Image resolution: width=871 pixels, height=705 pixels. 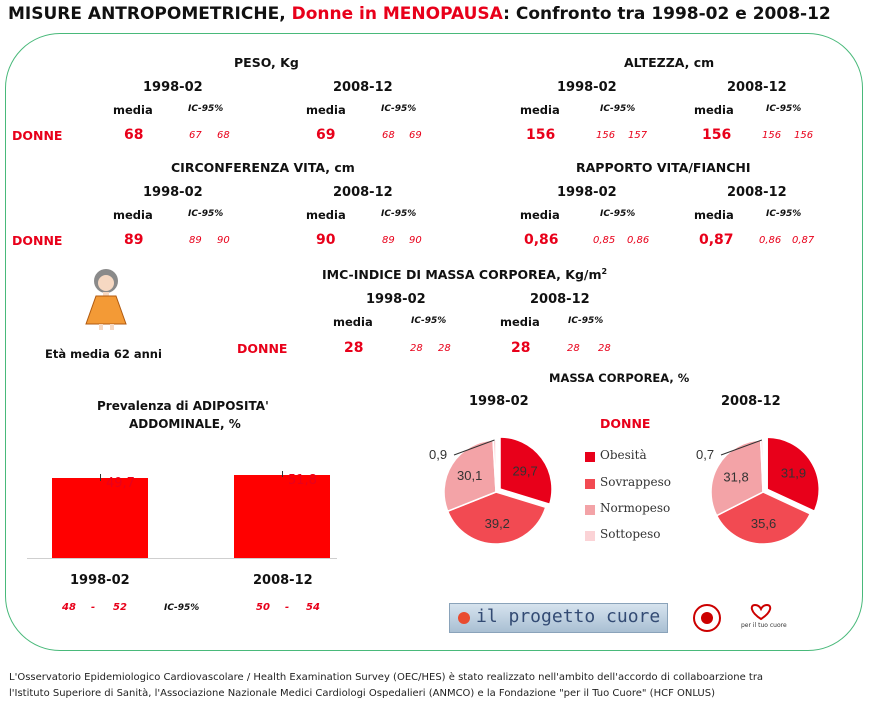 What do you see at coordinates (106, 299) in the screenshot?
I see `woman-icon` at bounding box center [106, 299].